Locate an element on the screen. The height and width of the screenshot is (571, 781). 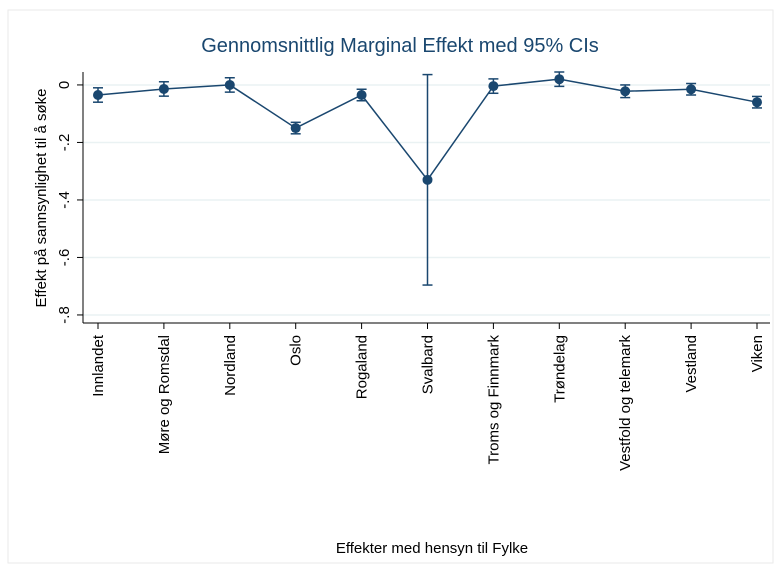
y-tick-label: -.6 is located at coordinates (64, 258).